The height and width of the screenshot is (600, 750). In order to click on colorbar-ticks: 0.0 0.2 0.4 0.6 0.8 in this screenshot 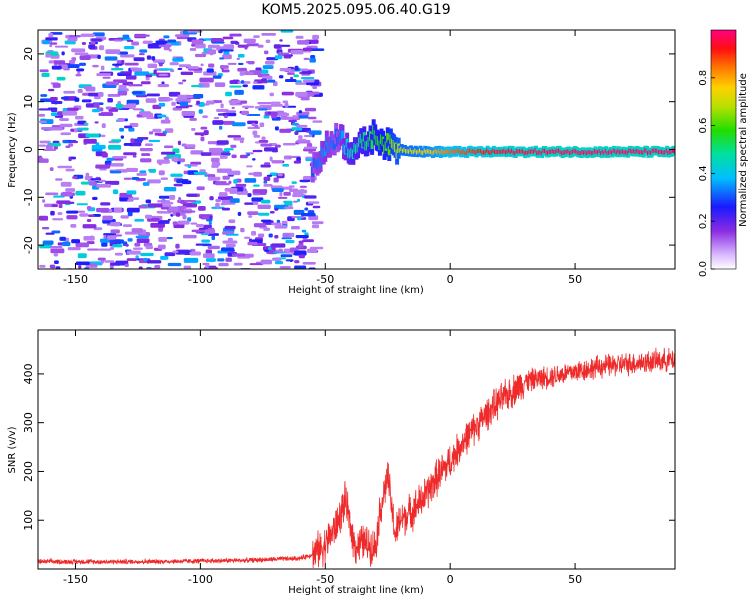, I will do `click(706, 173)`.